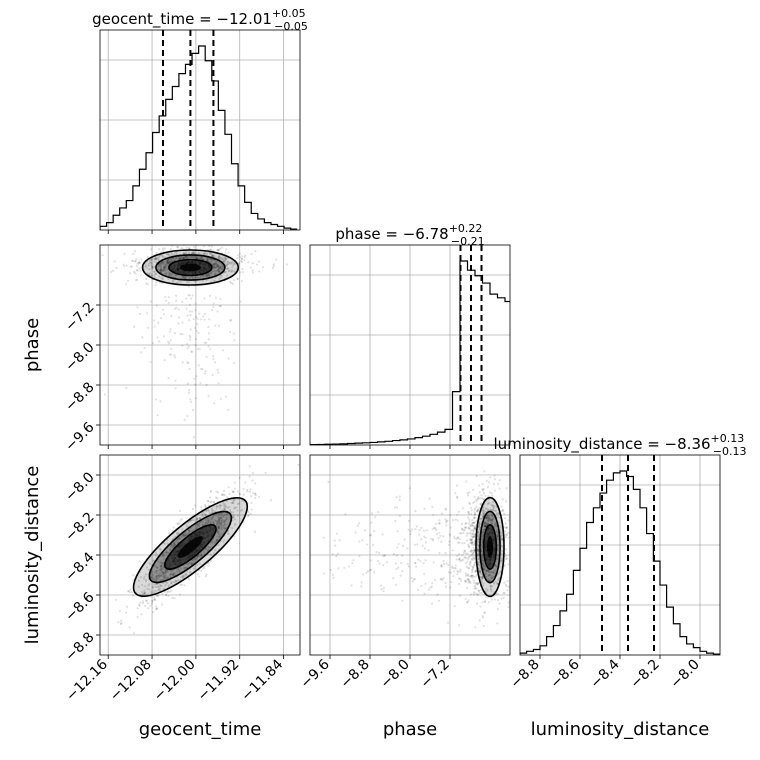  What do you see at coordinates (604, 673) in the screenshot?
I see `x-tick-label: −8.4` at bounding box center [604, 673].